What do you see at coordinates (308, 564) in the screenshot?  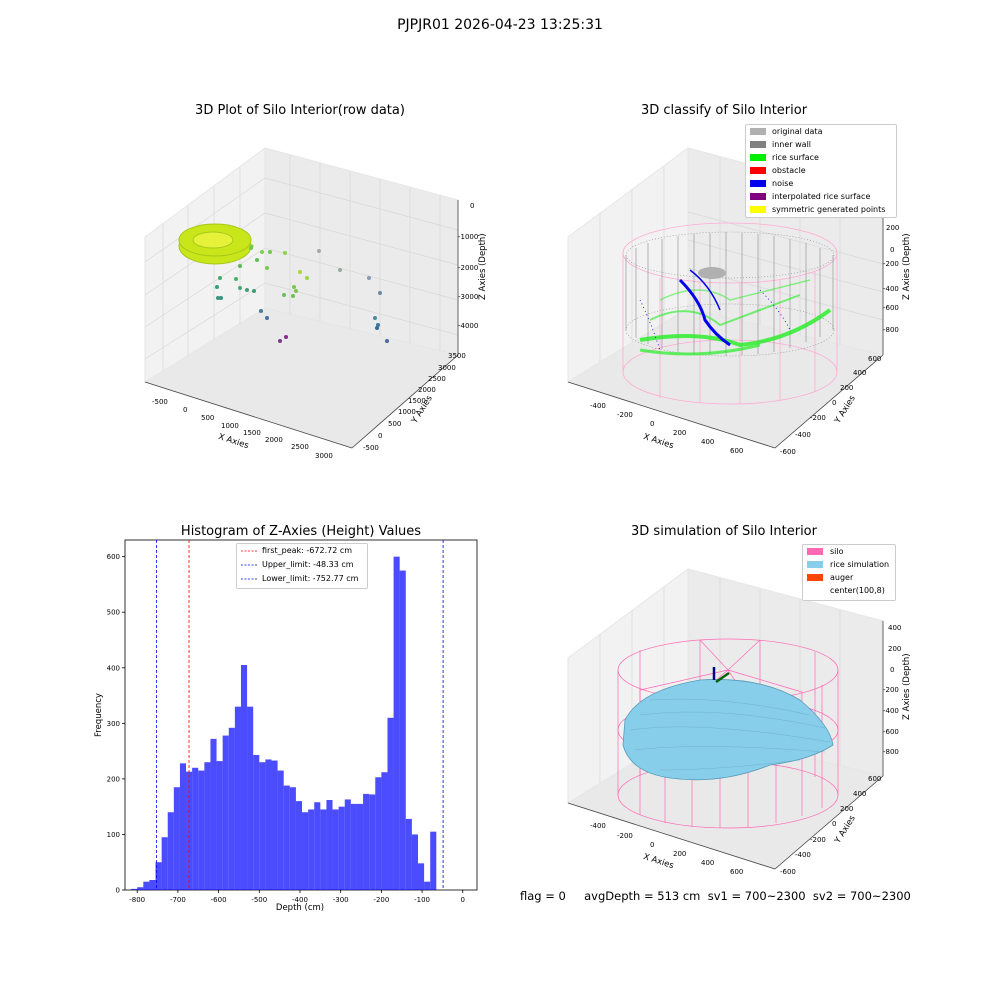 I see `hist-legend-label: Upper_limit: -48.33 cm` at bounding box center [308, 564].